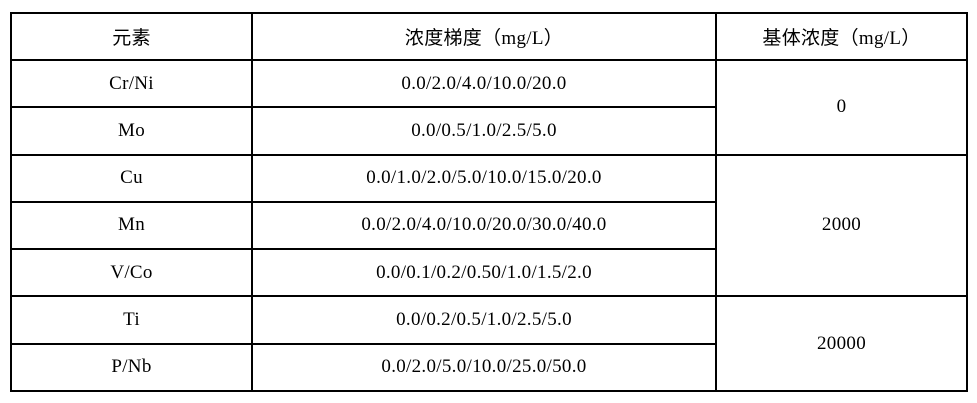  Describe the element at coordinates (484, 131) in the screenshot. I see `gradient-cell: 0.0/0.5/1.0/2.5/5.0` at that location.